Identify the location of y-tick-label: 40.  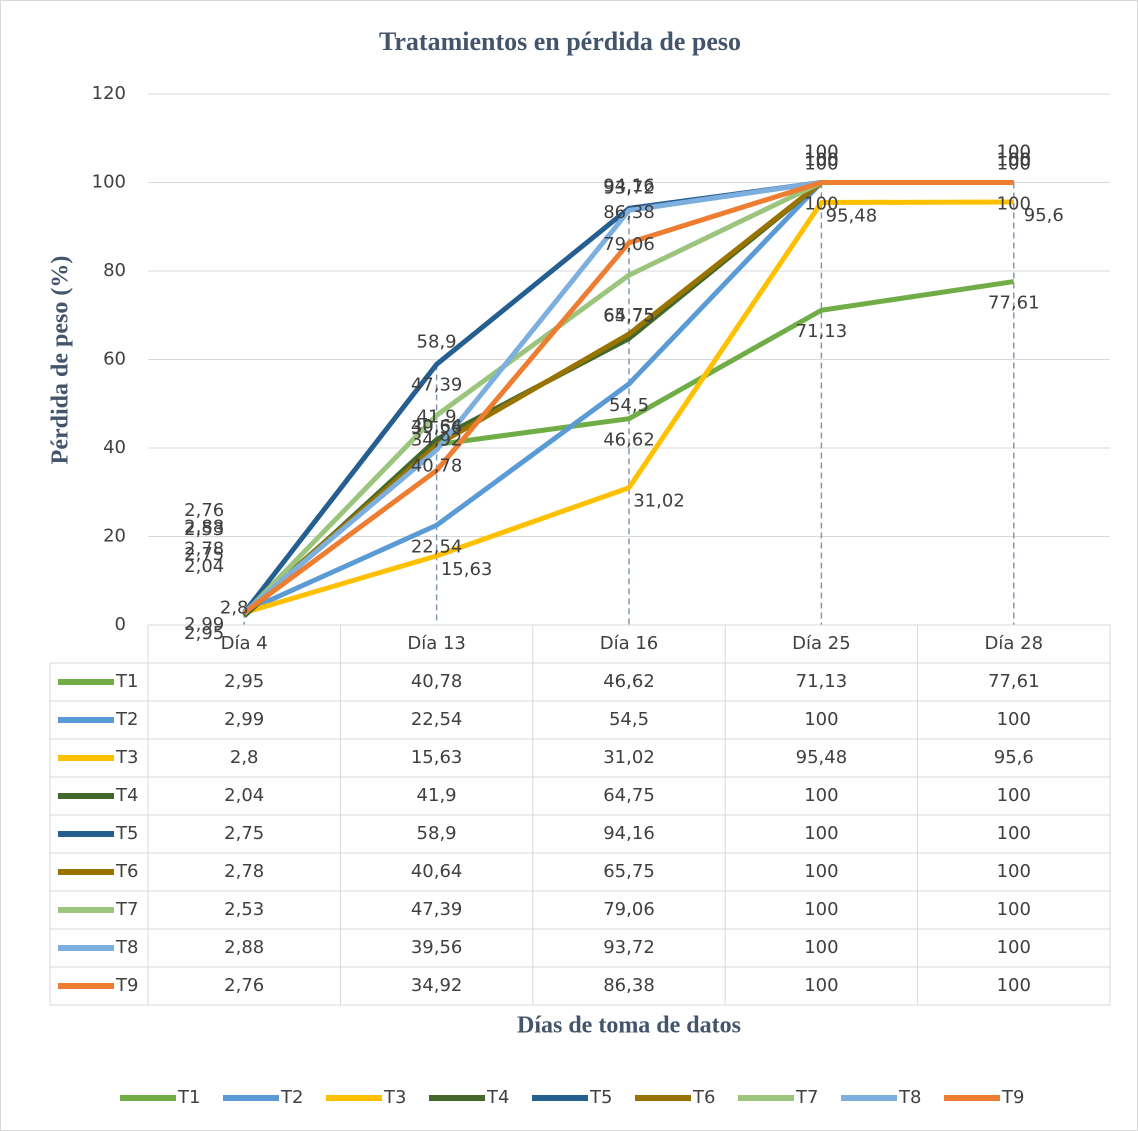
(114, 447).